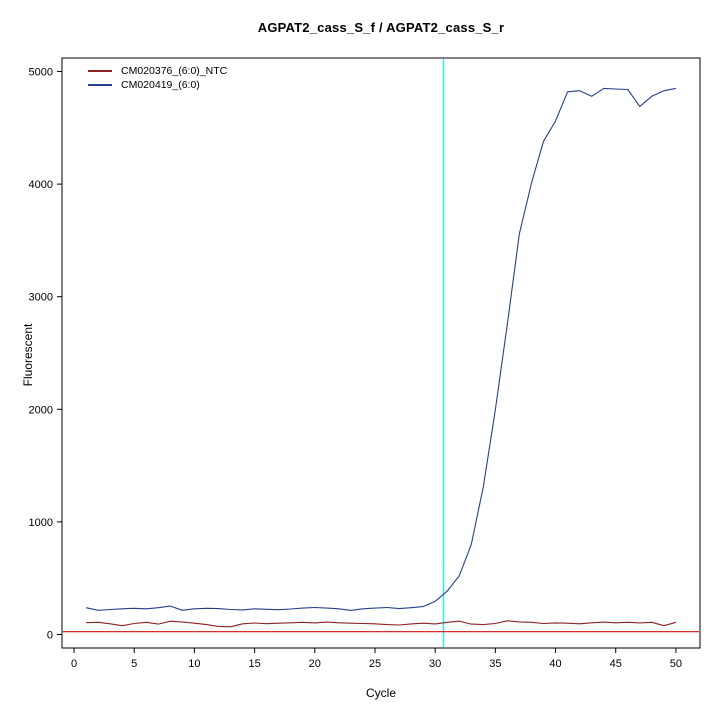 This screenshot has height=720, width=720. What do you see at coordinates (41, 298) in the screenshot?
I see `y-tick-label: 3000` at bounding box center [41, 298].